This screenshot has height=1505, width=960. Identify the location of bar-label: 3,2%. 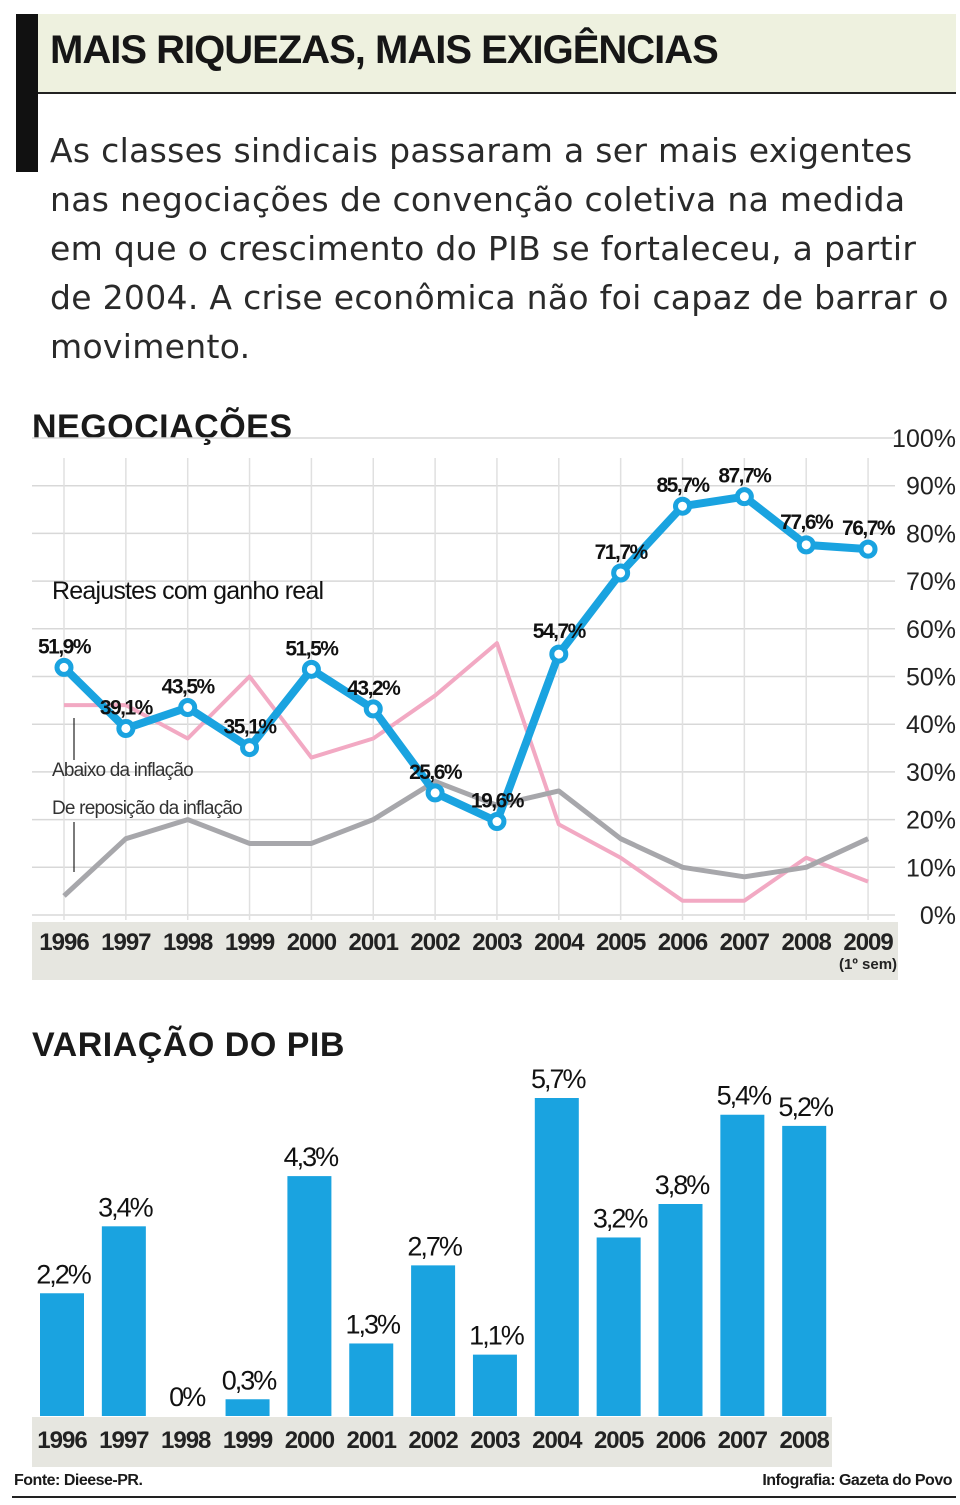
(621, 1218).